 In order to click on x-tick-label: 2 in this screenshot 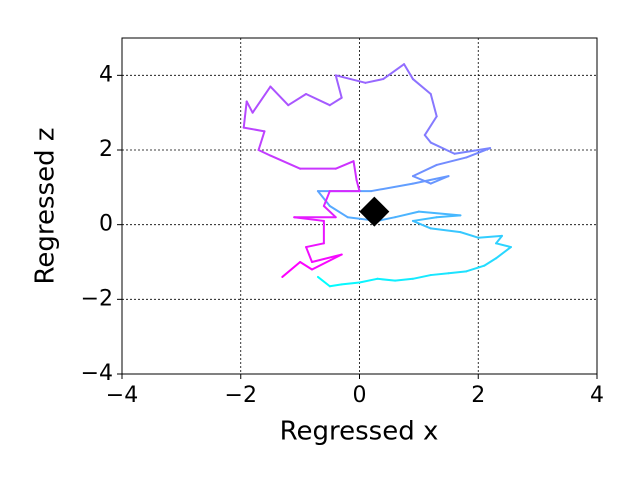, I will do `click(478, 395)`.